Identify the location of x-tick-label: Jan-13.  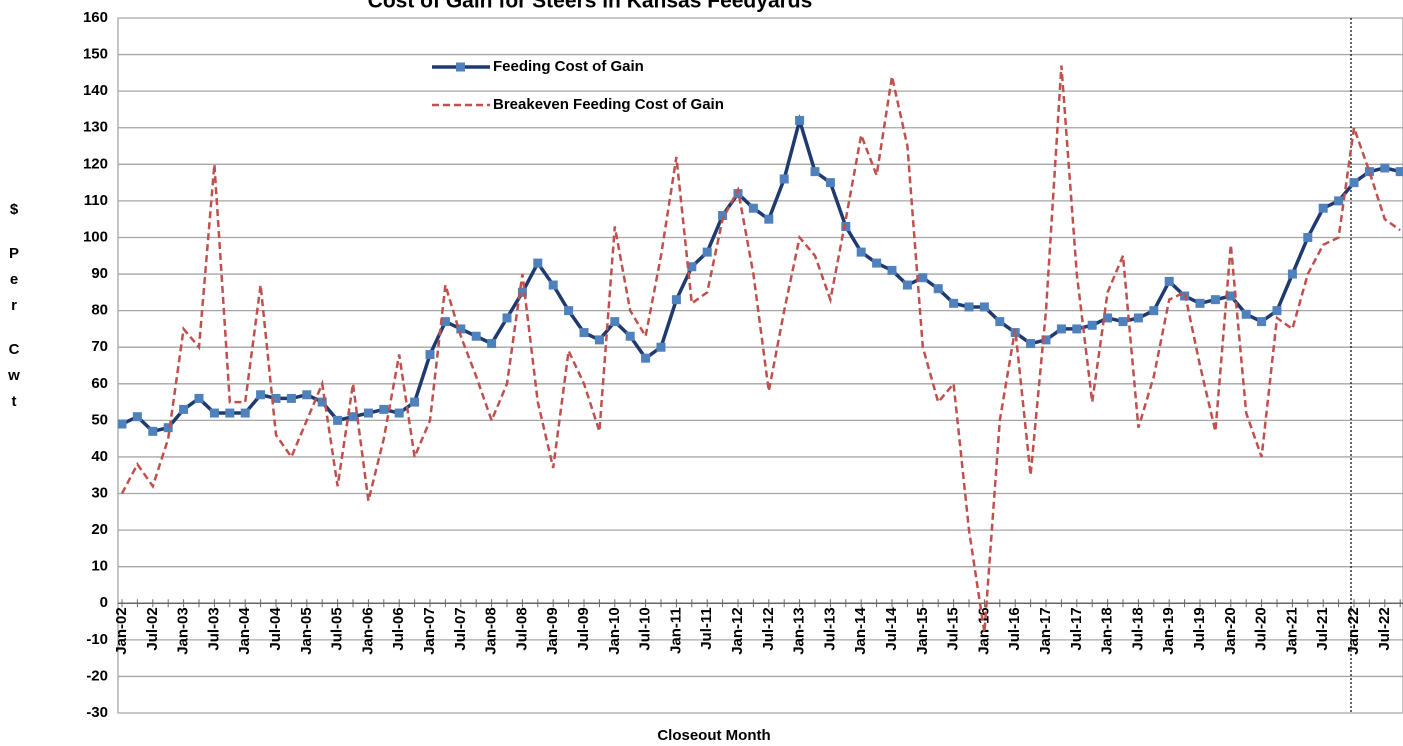
(799, 631).